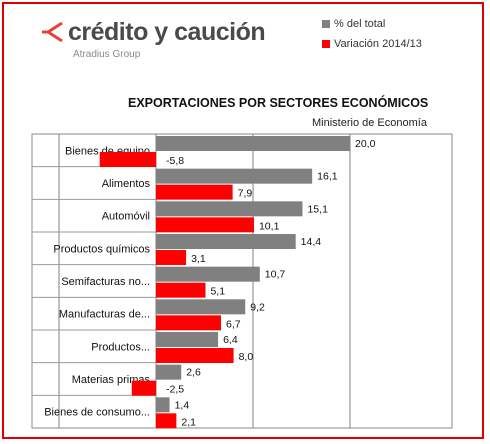 The height and width of the screenshot is (444, 490). What do you see at coordinates (317, 209) in the screenshot?
I see `data-label-share: 15,1` at bounding box center [317, 209].